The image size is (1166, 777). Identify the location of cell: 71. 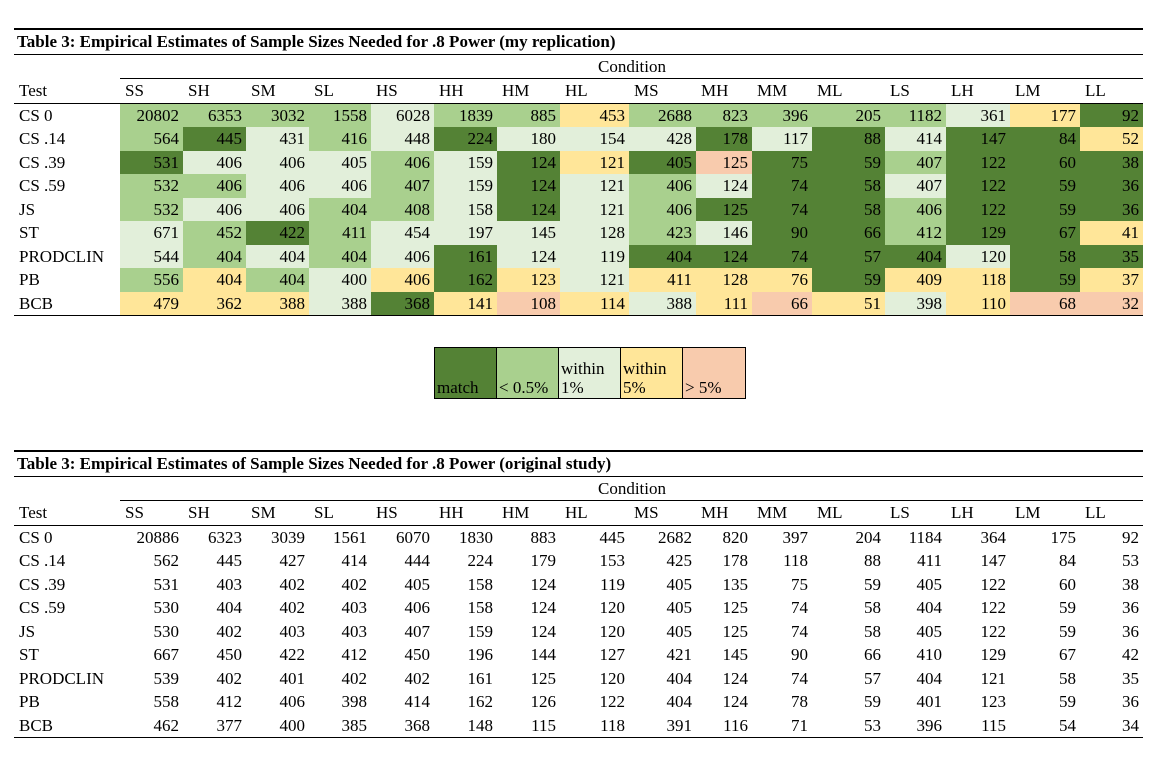
(782, 725).